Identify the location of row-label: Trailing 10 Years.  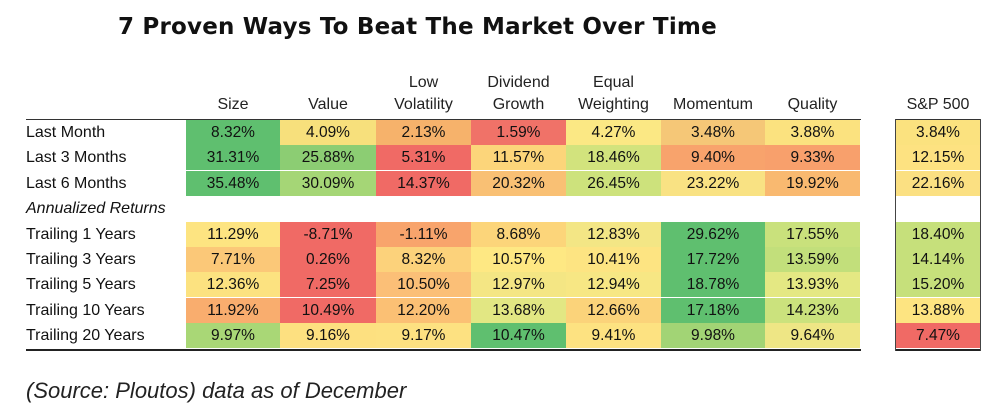
(85, 310).